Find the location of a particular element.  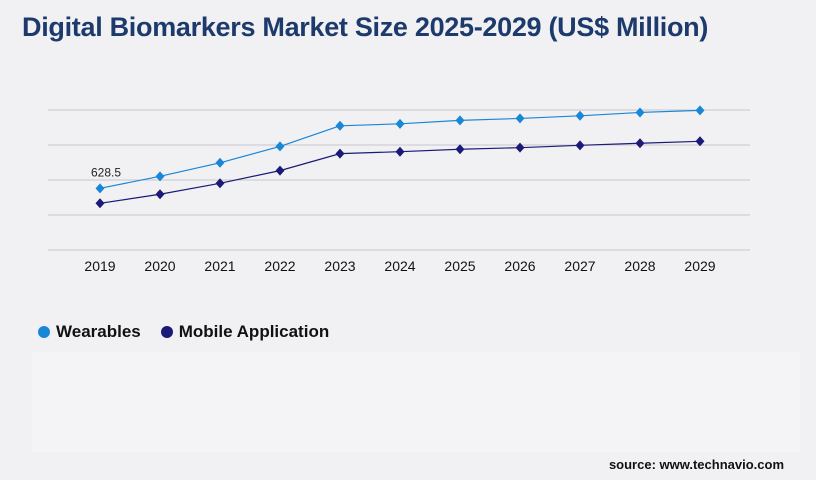

x-tick-label: 2022 is located at coordinates (279, 266).